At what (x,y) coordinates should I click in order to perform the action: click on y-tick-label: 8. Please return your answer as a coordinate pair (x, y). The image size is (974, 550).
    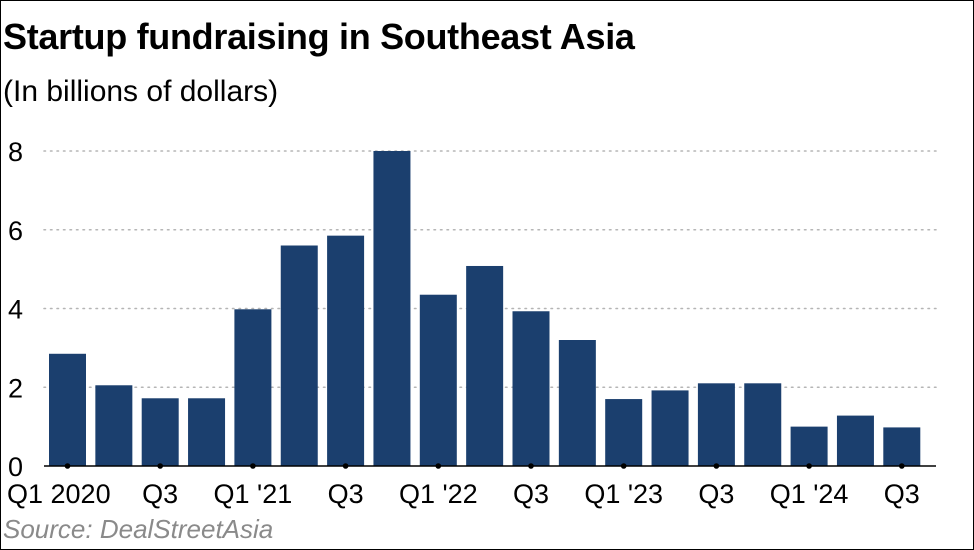
    Looking at the image, I should click on (15, 152).